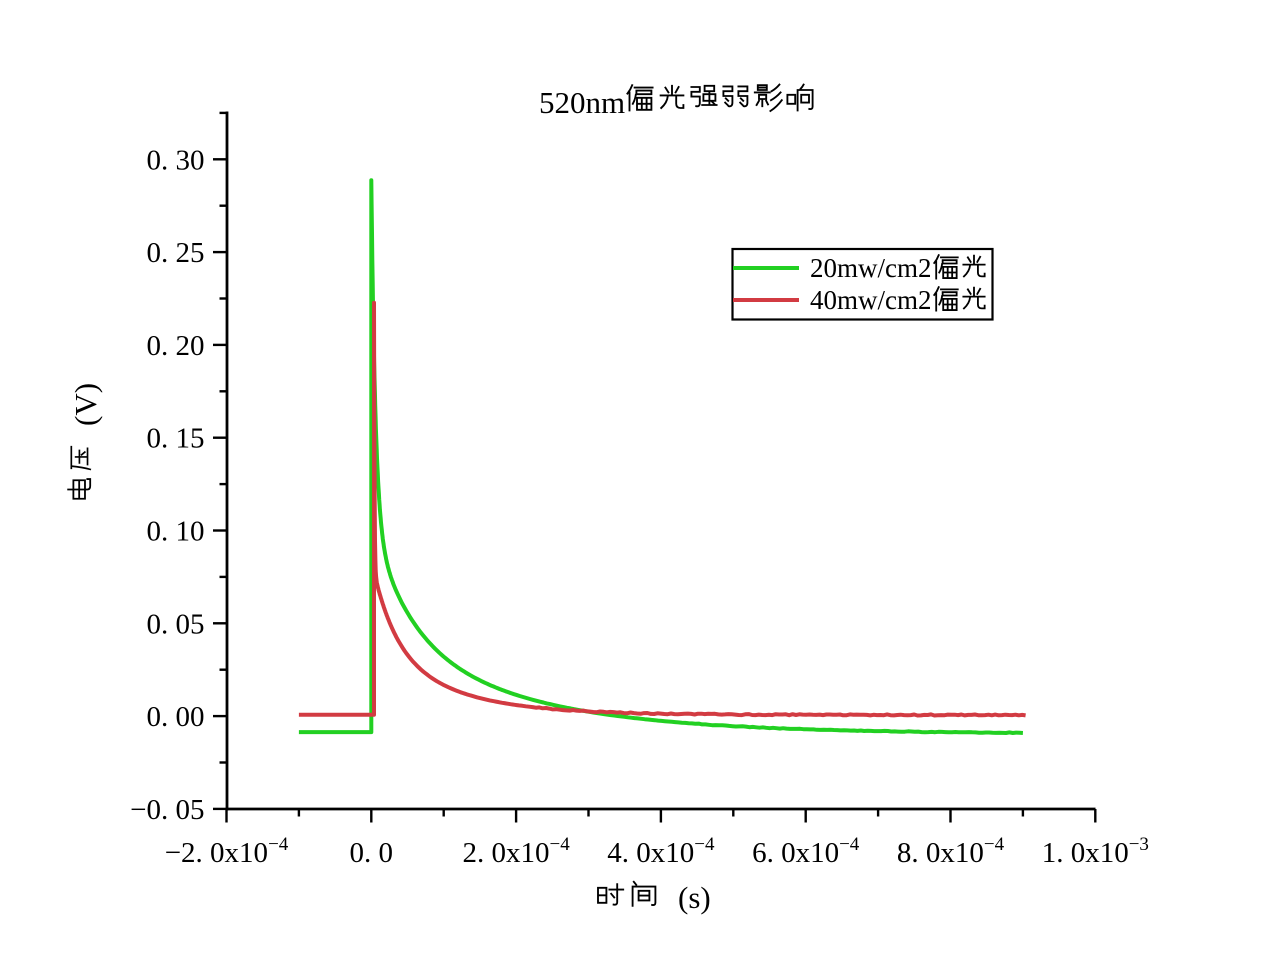 The height and width of the screenshot is (971, 1269). I want to click on svg-text: 0. 25, so click(176, 253).